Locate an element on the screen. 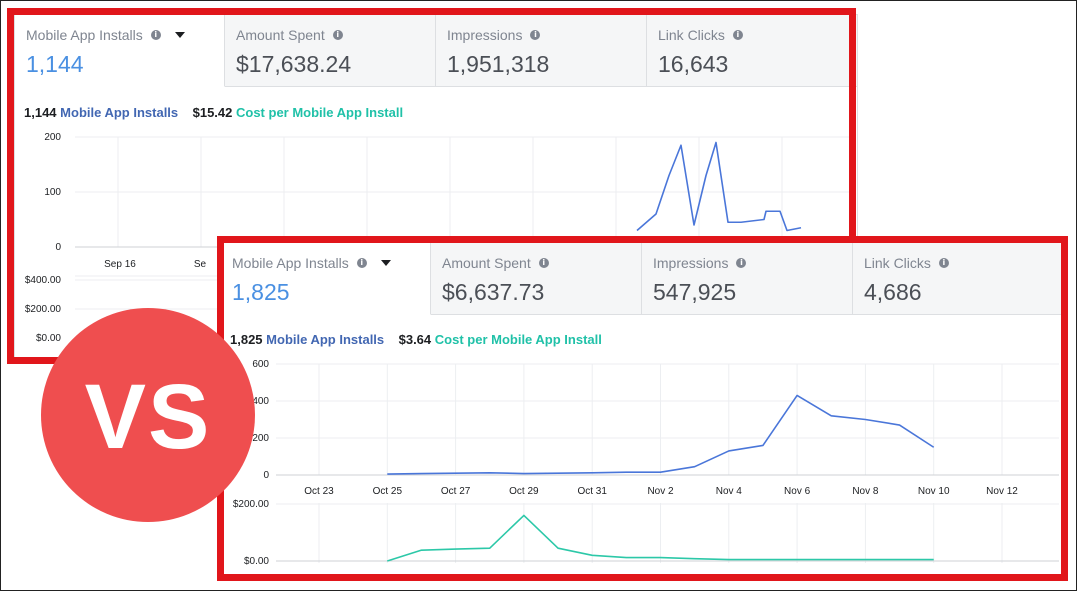  x-tick-label: Nov 6 is located at coordinates (797, 491).